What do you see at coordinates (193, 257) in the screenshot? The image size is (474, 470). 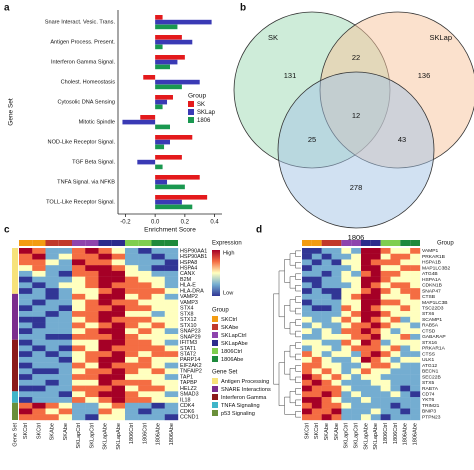 I see `row-label: HSP90AB1` at bounding box center [193, 257].